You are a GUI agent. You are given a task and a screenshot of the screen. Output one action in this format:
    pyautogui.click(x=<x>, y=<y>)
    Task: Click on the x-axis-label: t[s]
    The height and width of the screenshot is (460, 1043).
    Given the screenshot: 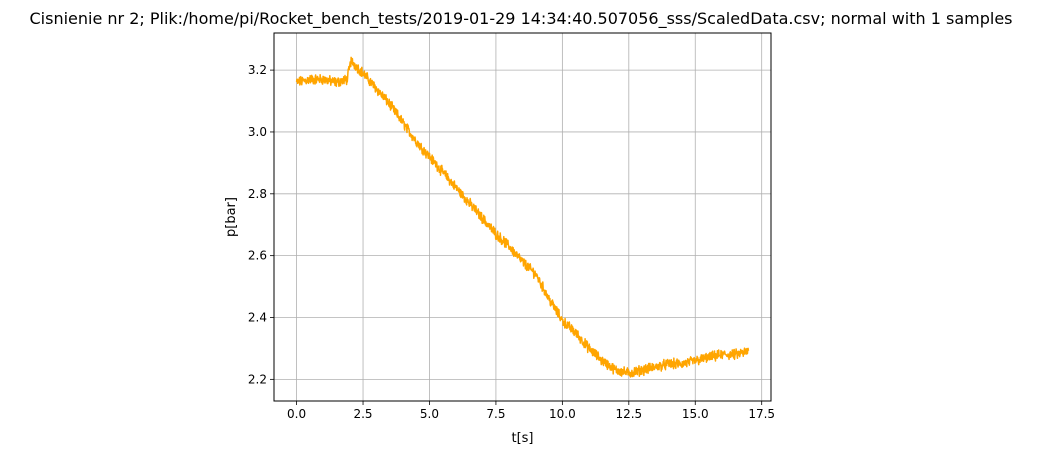 What is the action you would take?
    pyautogui.click(x=522, y=438)
    